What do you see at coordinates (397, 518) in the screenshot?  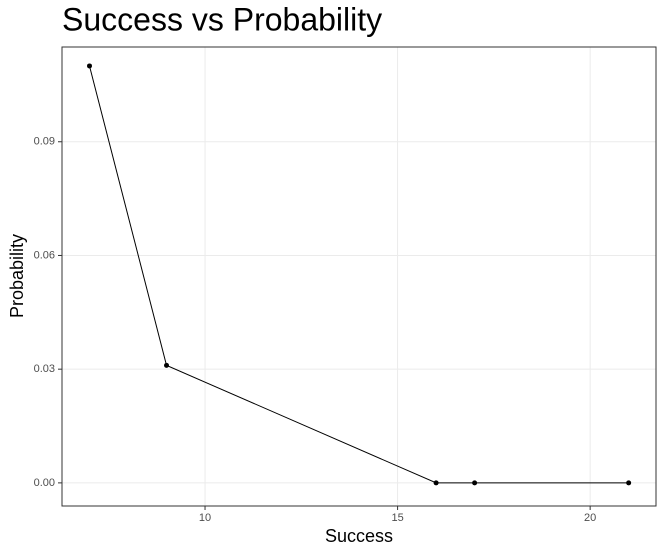 I see `x-tick-label: 15` at bounding box center [397, 518].